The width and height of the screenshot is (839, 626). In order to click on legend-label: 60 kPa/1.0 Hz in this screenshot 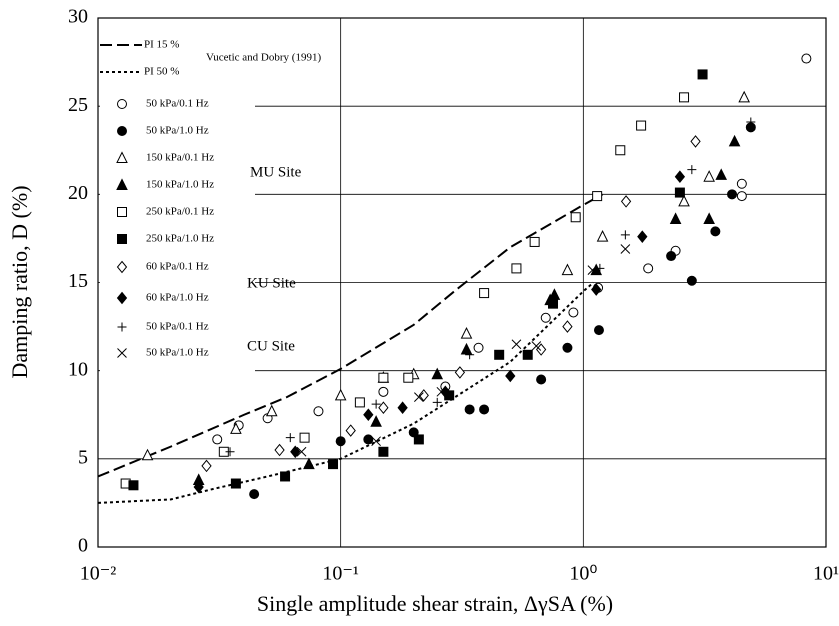, I will do `click(177, 298)`.